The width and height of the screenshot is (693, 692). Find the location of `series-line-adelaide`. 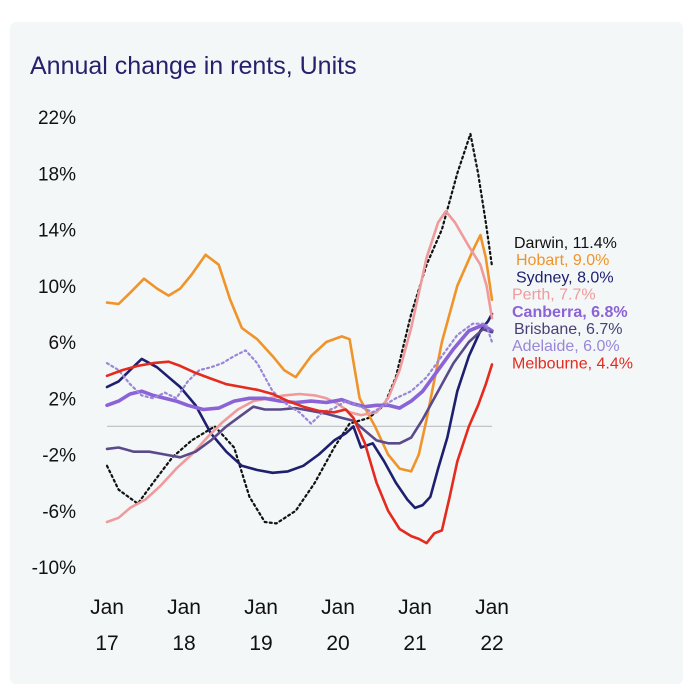

series-line-adelaide is located at coordinates (299, 373).